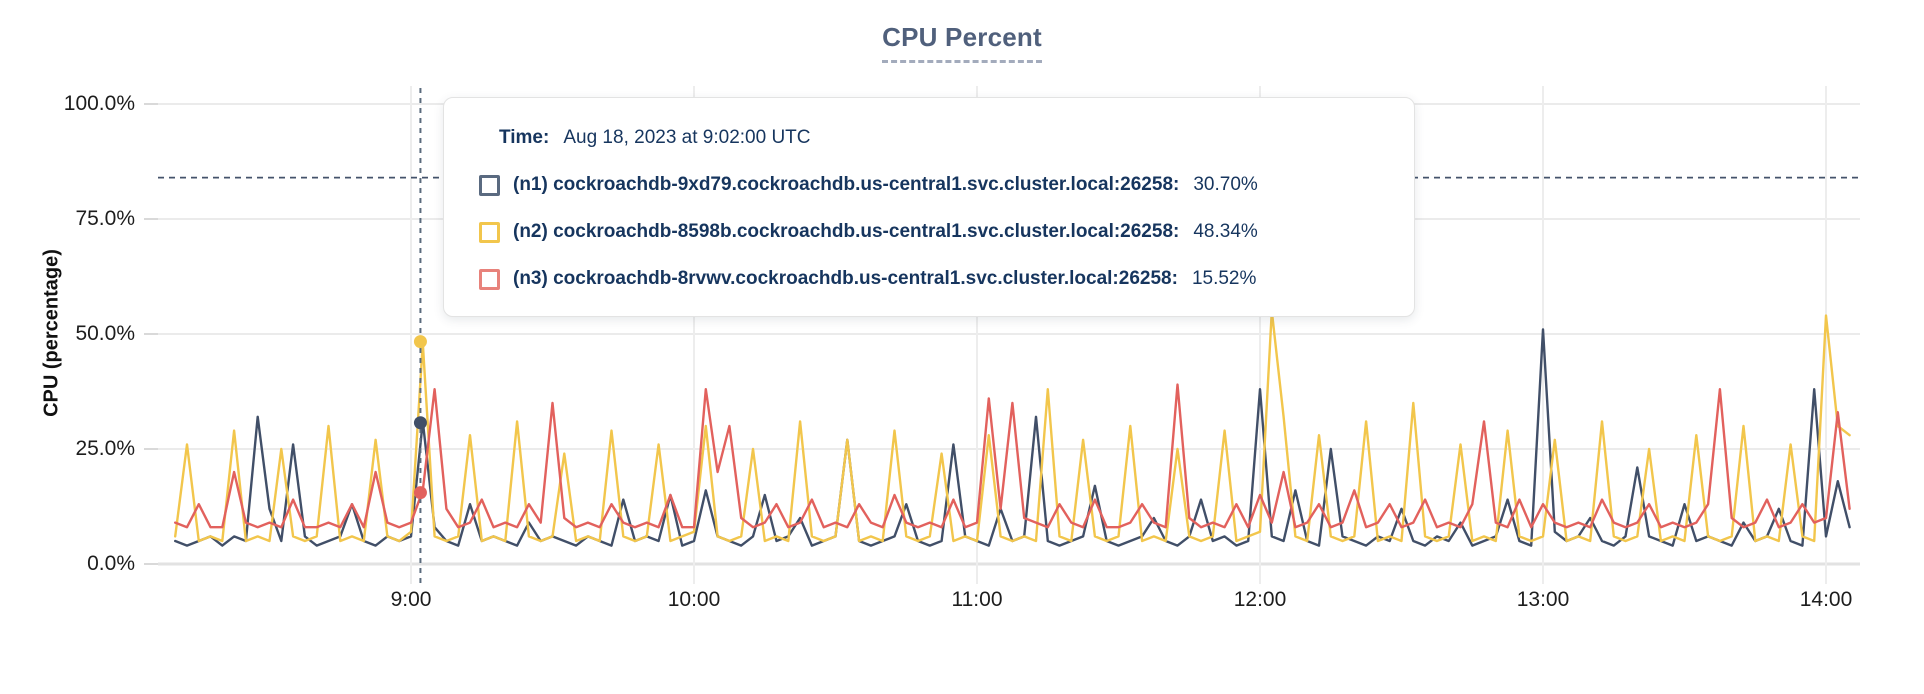  Describe the element at coordinates (51, 333) in the screenshot. I see `y-axis-title: CPU (percentage)` at that location.